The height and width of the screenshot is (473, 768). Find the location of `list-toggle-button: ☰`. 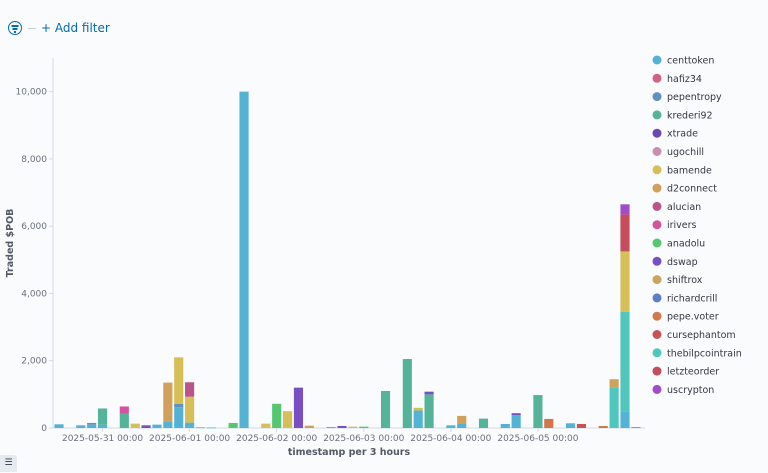

list-toggle-button: ☰ is located at coordinates (8, 463).